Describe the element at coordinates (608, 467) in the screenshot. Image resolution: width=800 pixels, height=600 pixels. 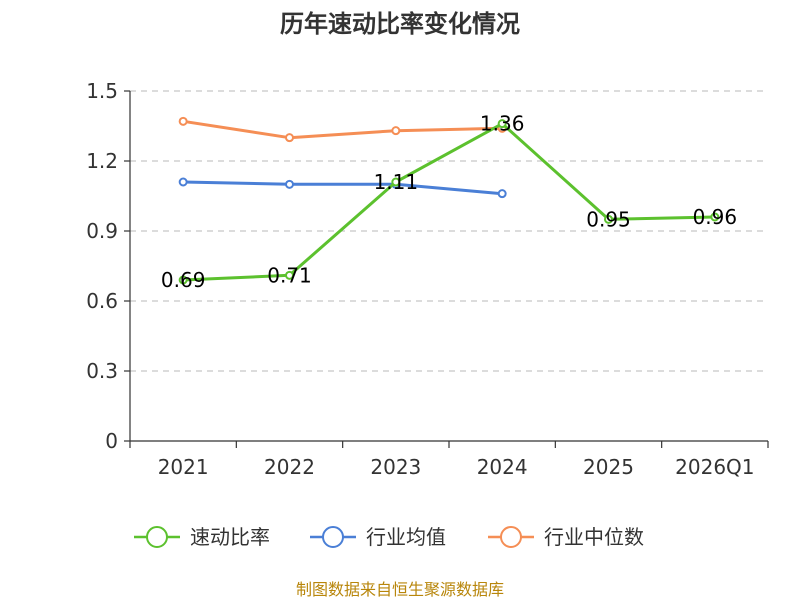
I see `x-tick-label: 2025` at that location.